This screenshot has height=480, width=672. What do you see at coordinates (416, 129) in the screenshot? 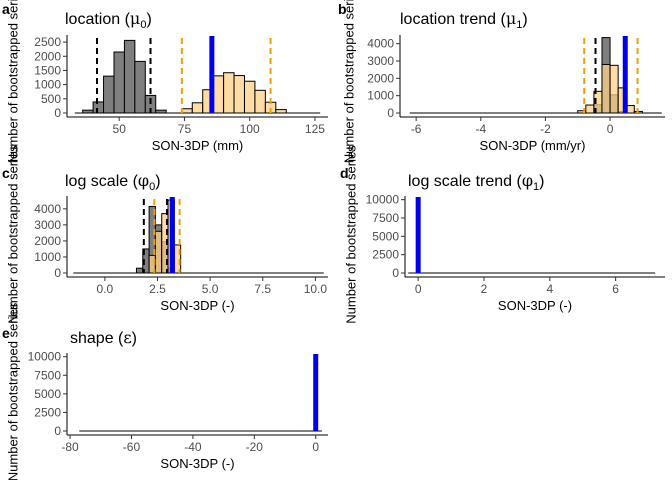
I see `x-tick-label: -6` at bounding box center [416, 129].